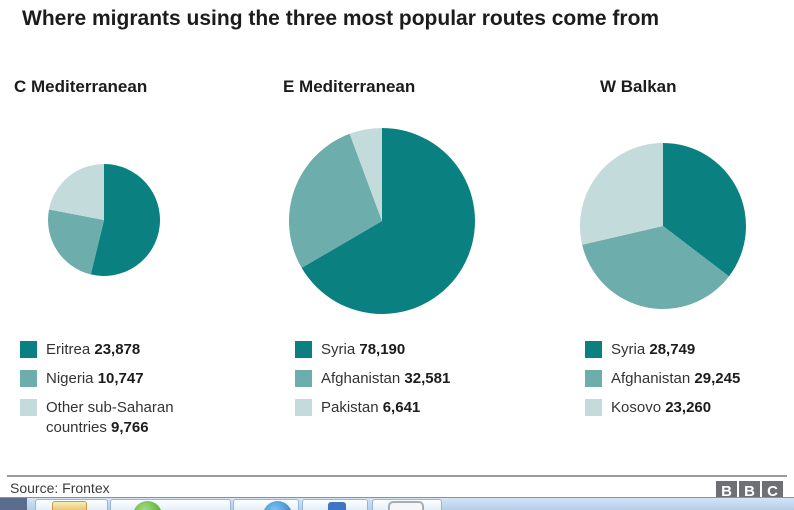  Describe the element at coordinates (717, 378) in the screenshot. I see `legend-value: 29,245` at that location.